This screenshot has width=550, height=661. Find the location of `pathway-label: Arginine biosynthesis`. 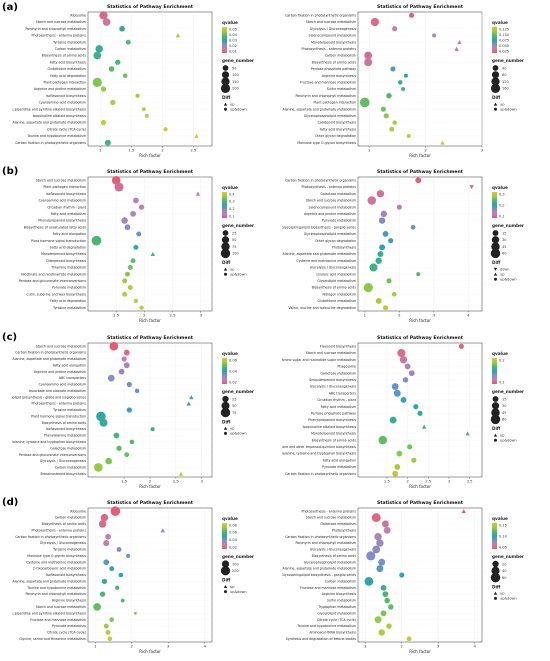

pathway-label: Arginine biosynthesis is located at coordinates (339, 76).